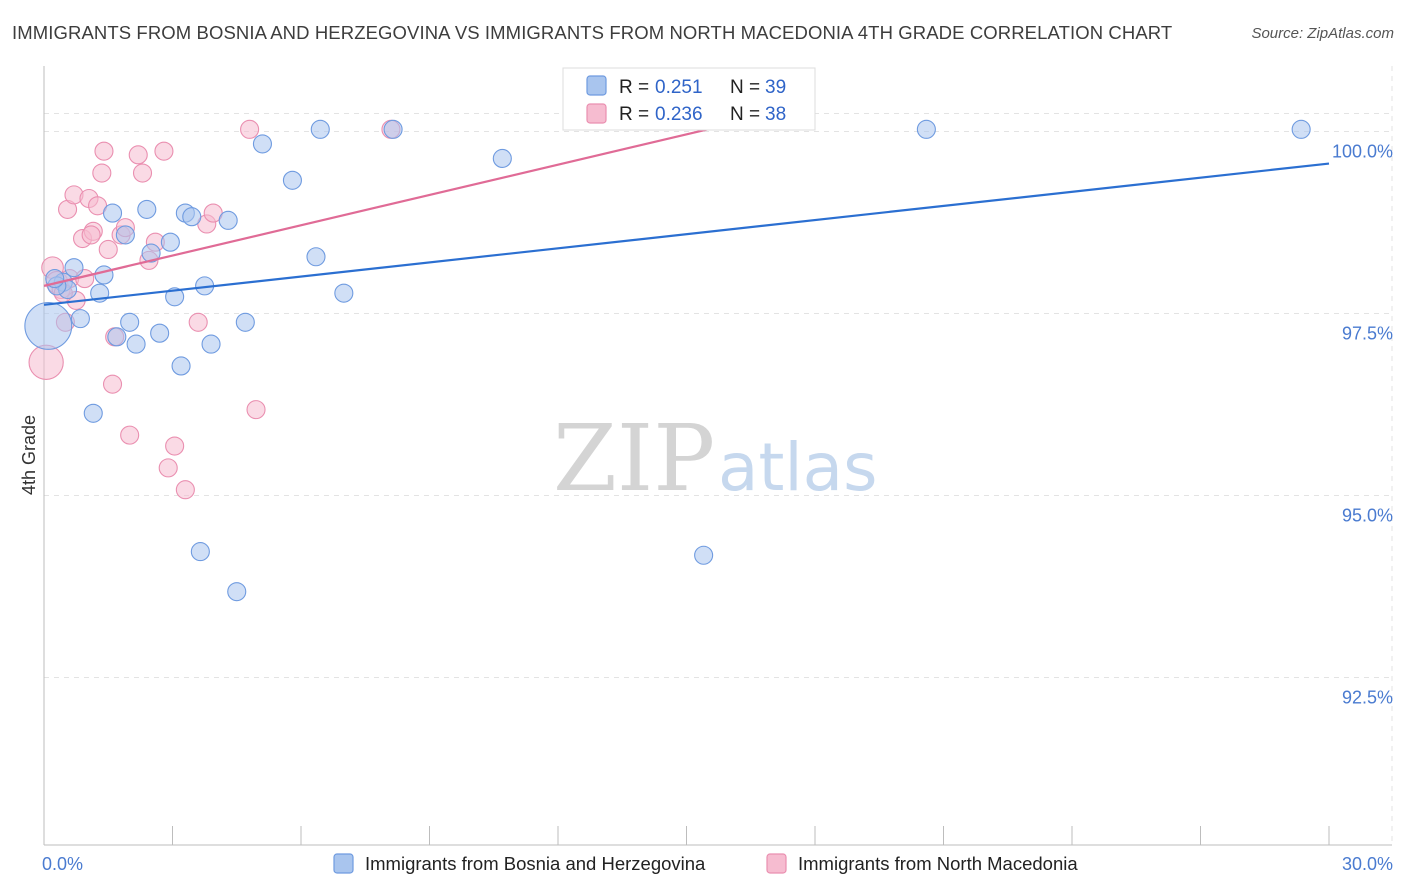  Describe the element at coordinates (1322, 33) in the screenshot. I see `chart-source: Source: ZipAtlas.com` at that location.